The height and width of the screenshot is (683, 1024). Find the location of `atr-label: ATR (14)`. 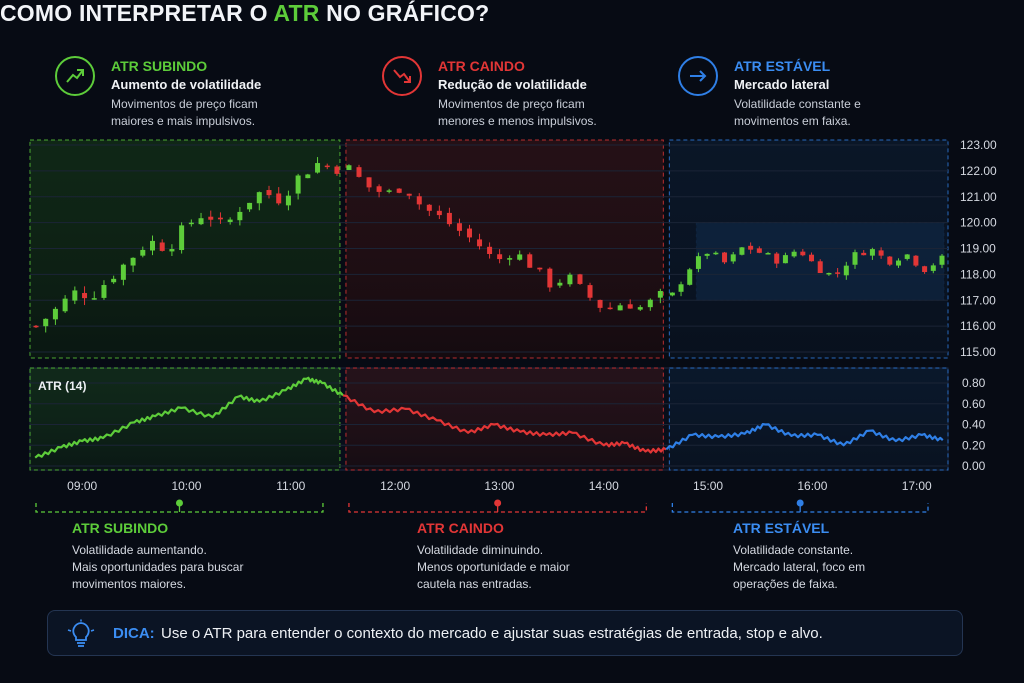

atr-label: ATR (14) is located at coordinates (62, 386).